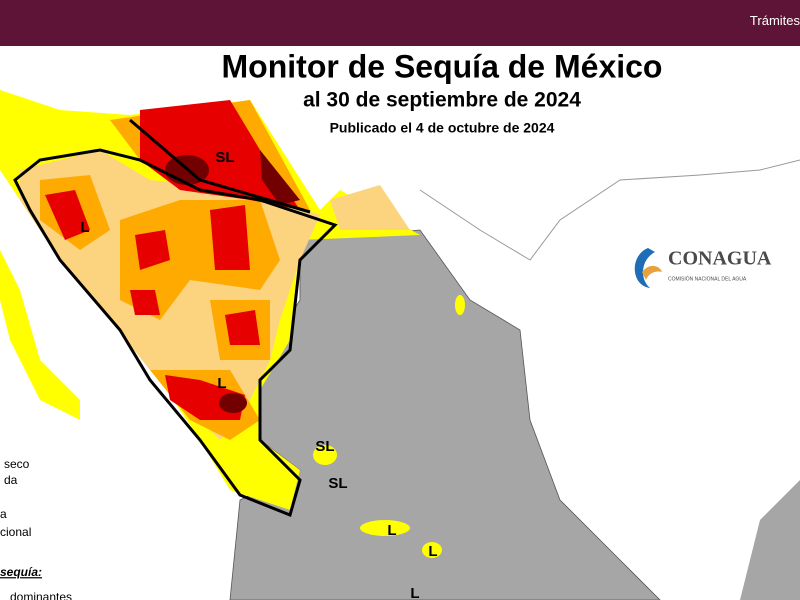  I want to click on logo-subtitle: COMISIÓN NACIONAL DEL AGUA, so click(707, 278).